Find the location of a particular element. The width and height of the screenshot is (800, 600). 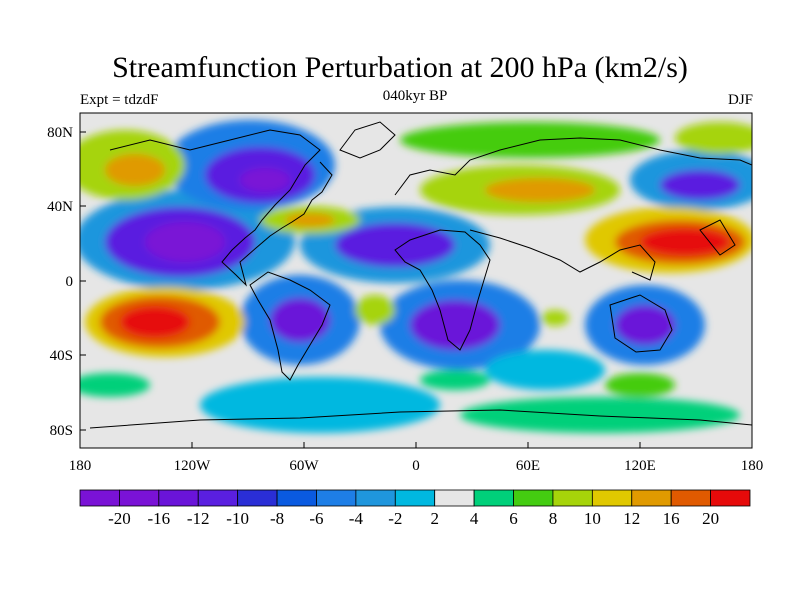

colorbar-label: -2 is located at coordinates (395, 518).